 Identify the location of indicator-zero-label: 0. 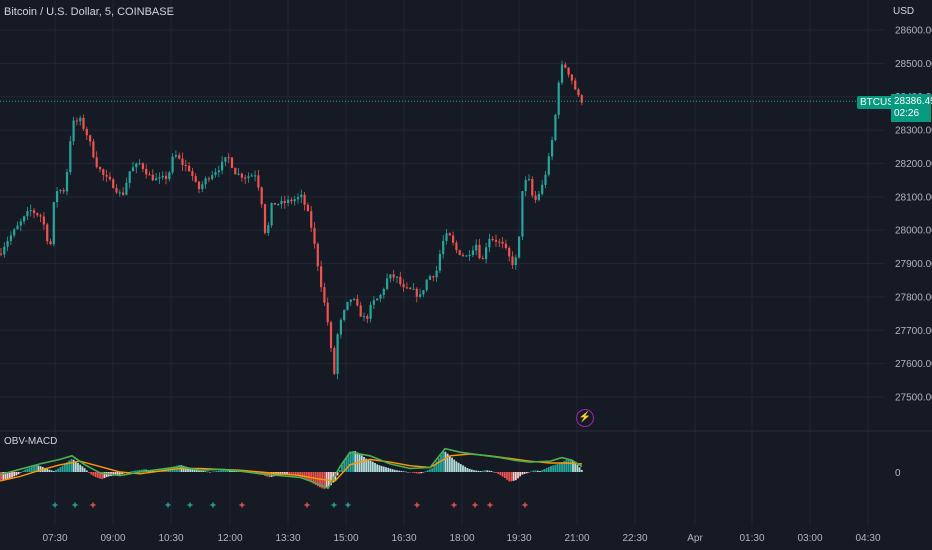
(898, 473).